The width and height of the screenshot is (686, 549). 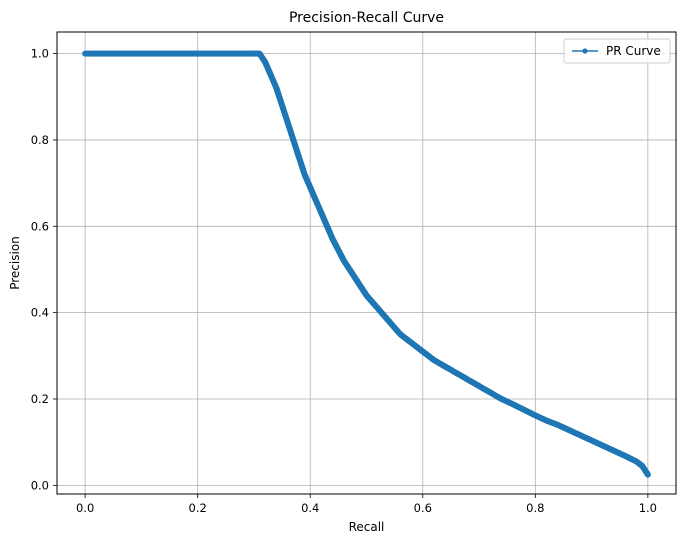 What do you see at coordinates (40, 140) in the screenshot?
I see `y-tick-label: 0.8` at bounding box center [40, 140].